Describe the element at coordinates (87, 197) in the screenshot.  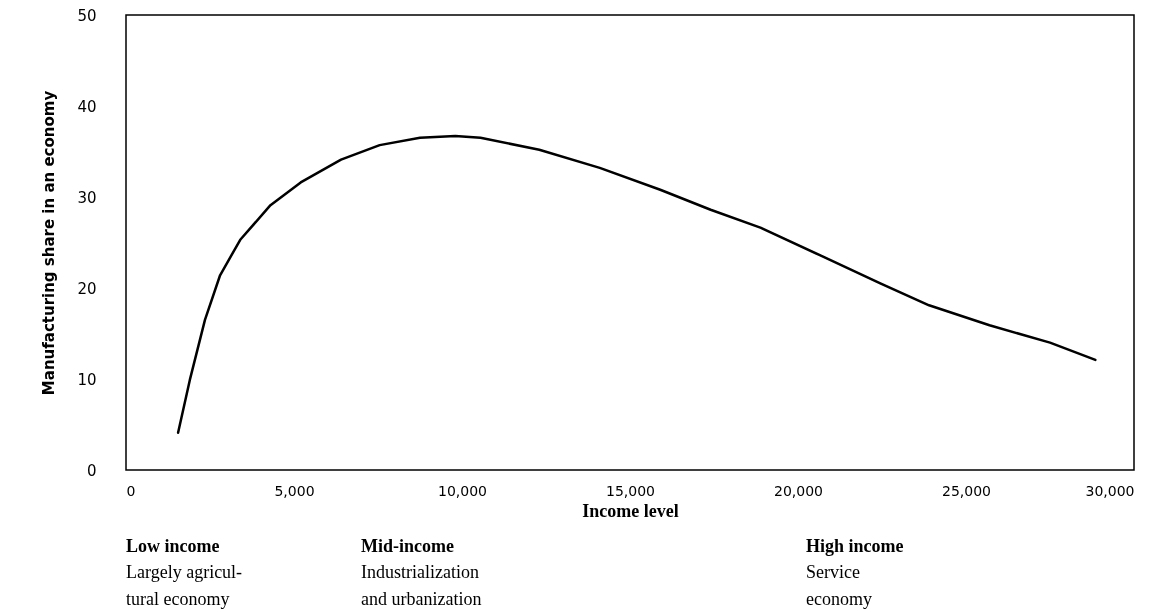
I see `y-tick-label: 30` at that location.